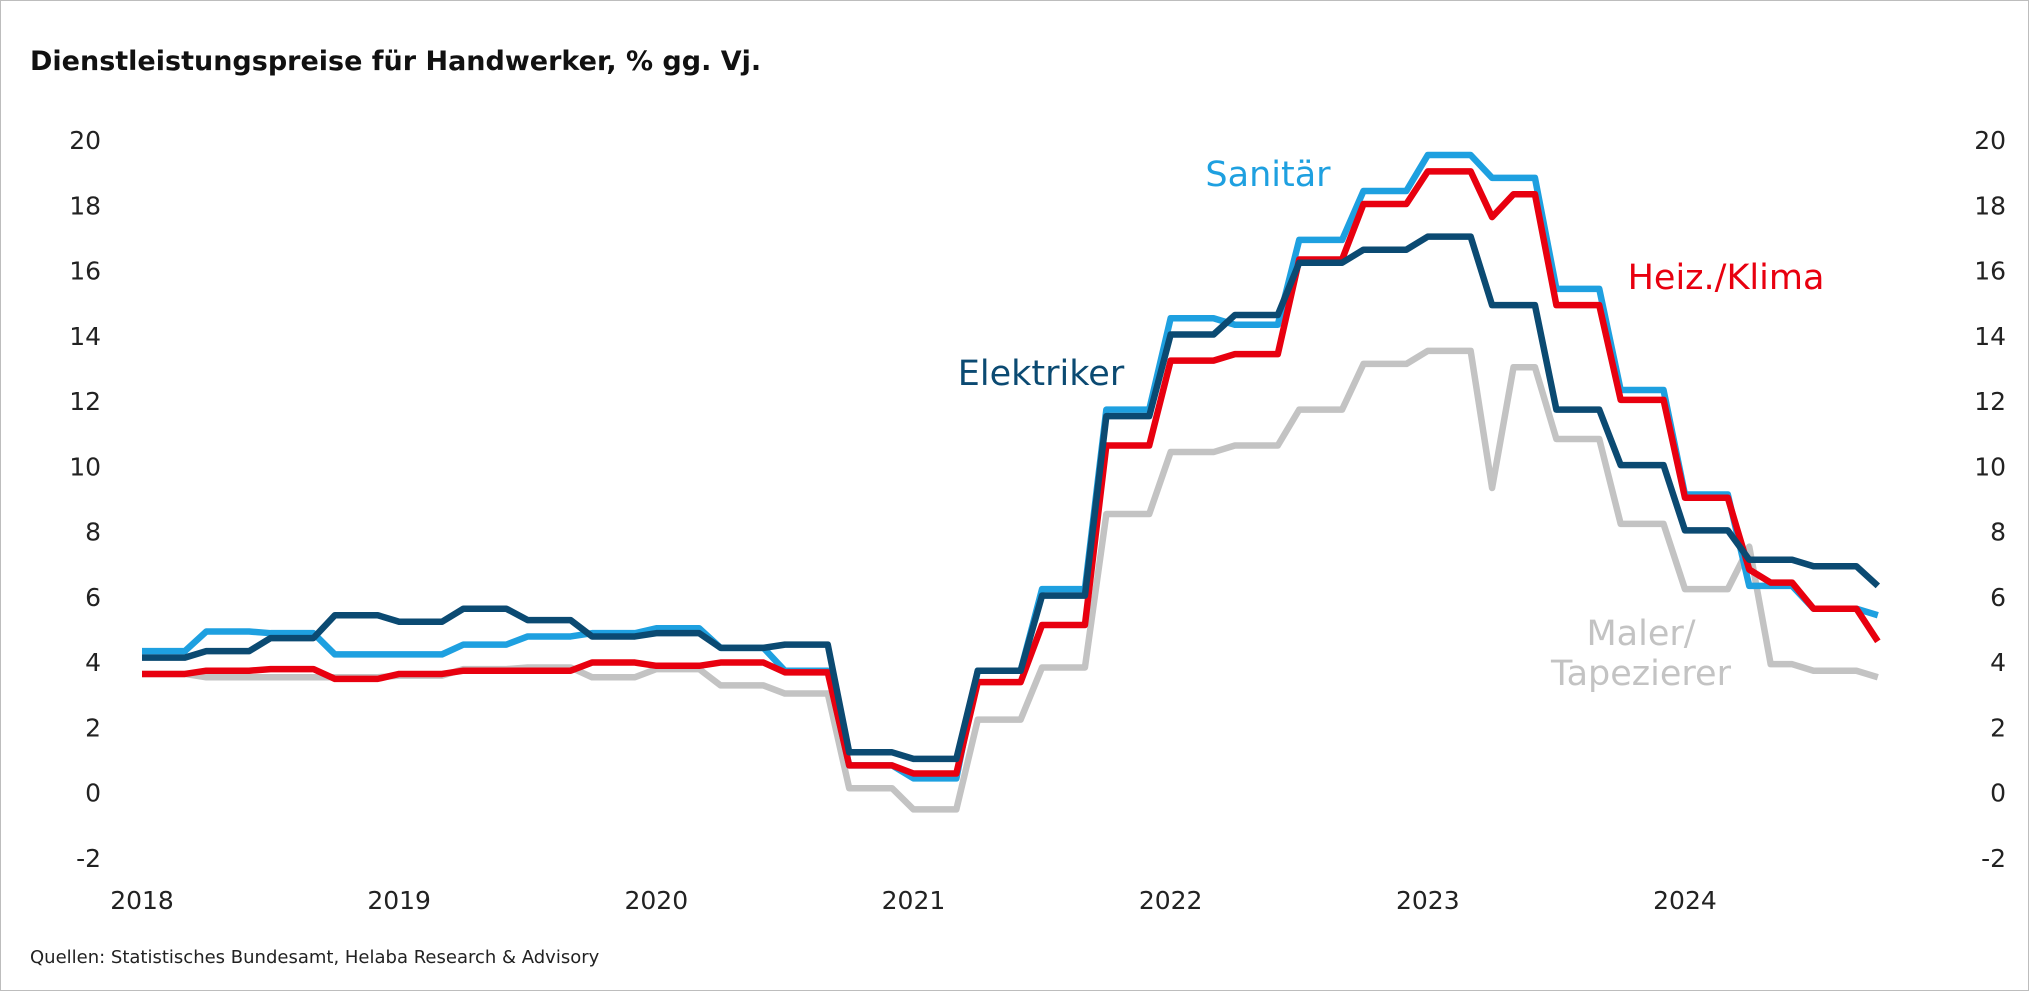 The width and height of the screenshot is (2029, 991). What do you see at coordinates (657, 900) in the screenshot?
I see `x-tick-label: 2020` at bounding box center [657, 900].